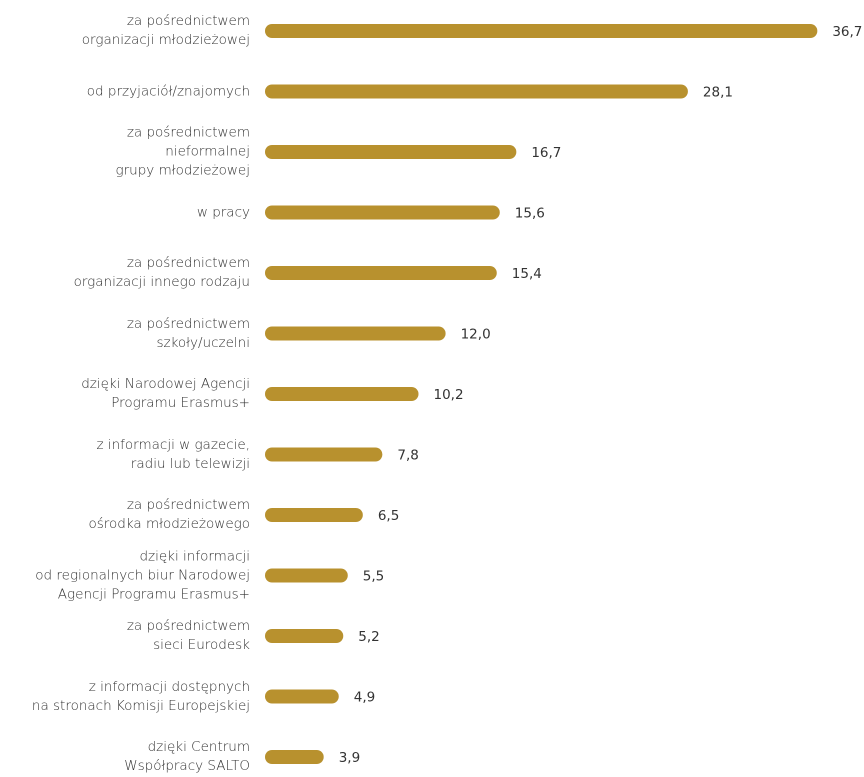 The height and width of the screenshot is (777, 864). Describe the element at coordinates (476, 335) in the screenshot. I see `value-label: 12,0` at that location.